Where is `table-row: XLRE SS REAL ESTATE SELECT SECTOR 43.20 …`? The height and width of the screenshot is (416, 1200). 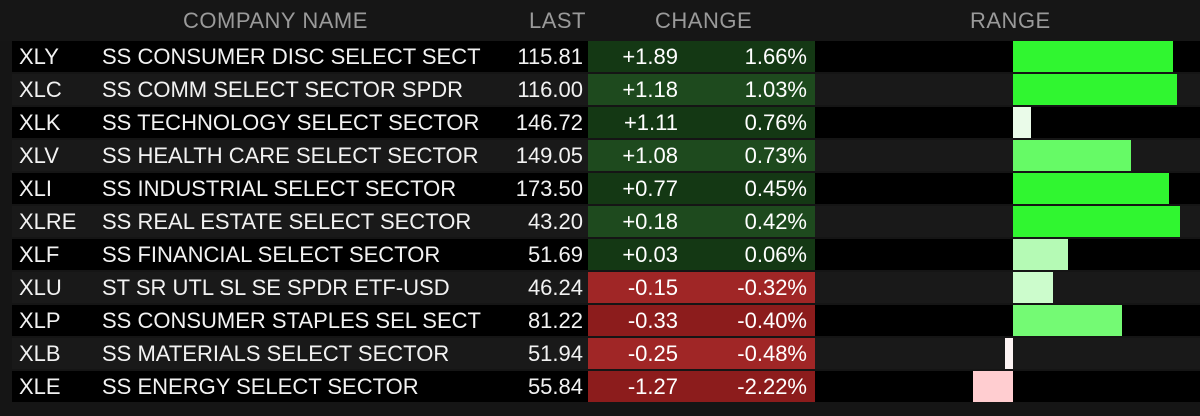 table-row: XLRE SS REAL ESTATE SELECT SECTOR 43.20 … is located at coordinates (606, 221).